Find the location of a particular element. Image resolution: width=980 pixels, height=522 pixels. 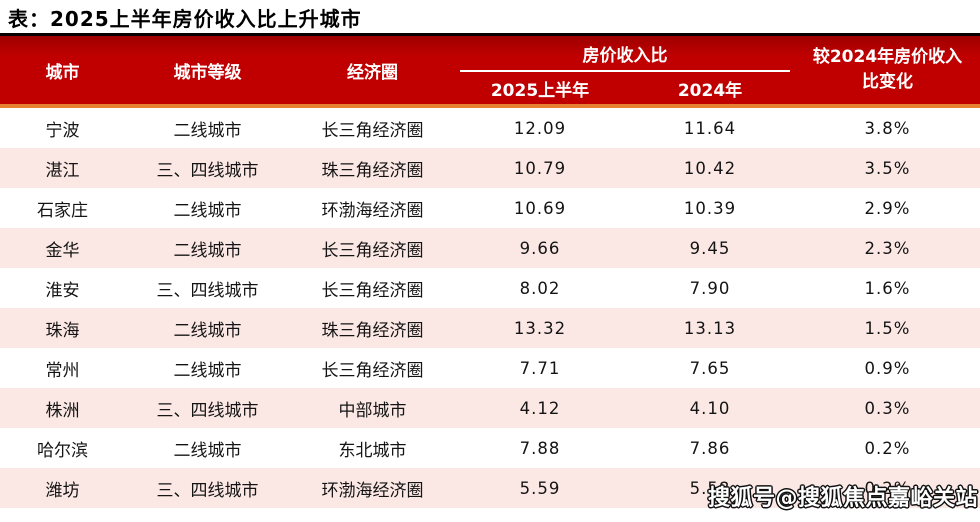

cell-ratio-2025h1: 7.88 is located at coordinates (540, 448).